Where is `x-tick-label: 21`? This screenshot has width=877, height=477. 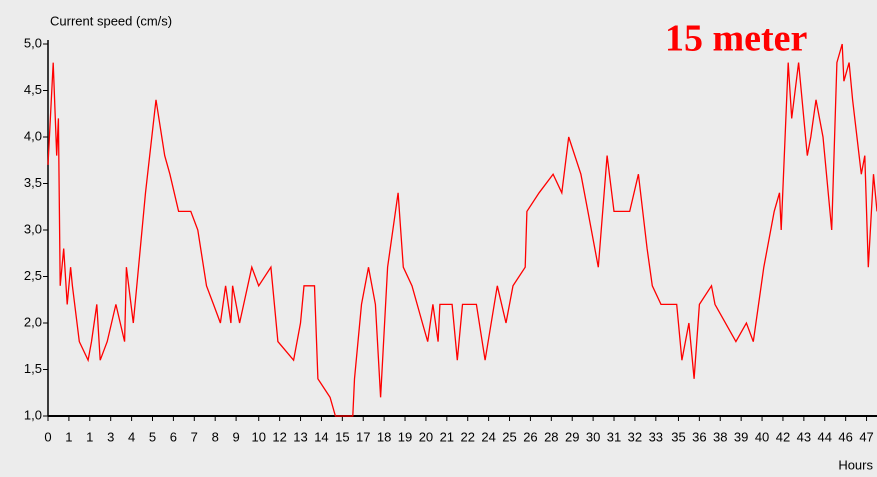 x-tick-label: 21 is located at coordinates (447, 436).